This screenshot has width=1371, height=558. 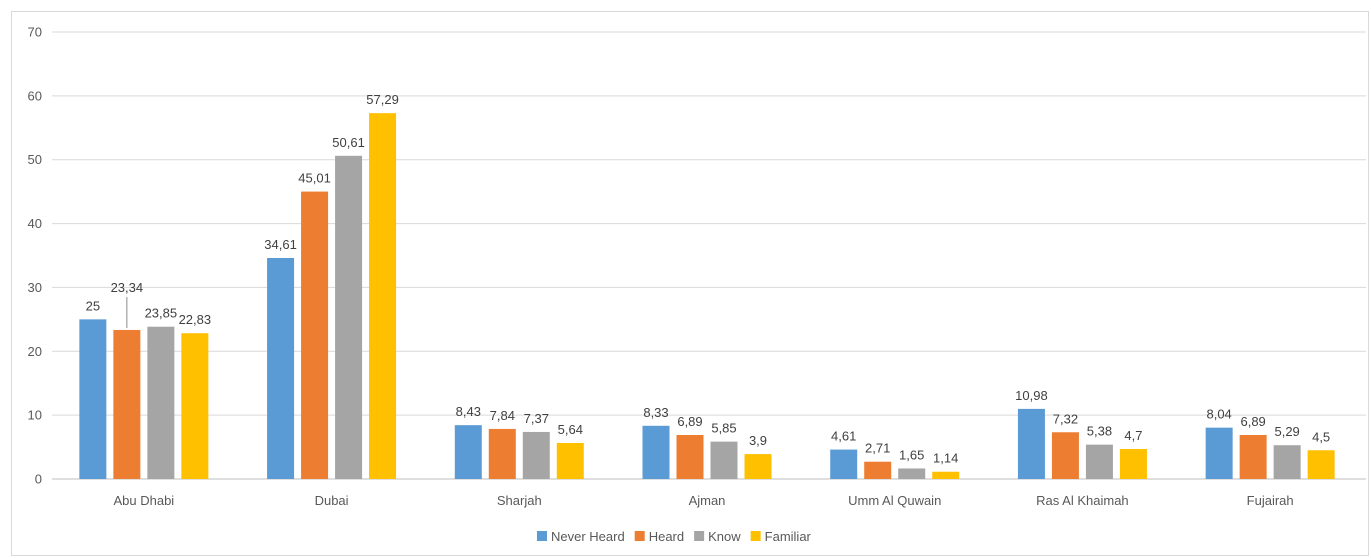 What do you see at coordinates (911, 454) in the screenshot?
I see `data-label: 1,65` at bounding box center [911, 454].